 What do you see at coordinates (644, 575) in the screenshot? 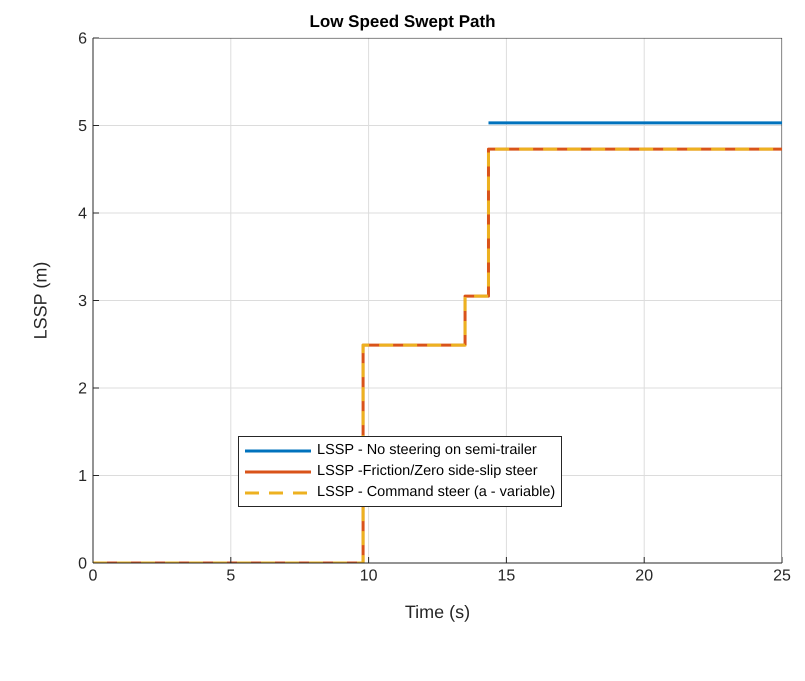
I see `x-tick-label: 20` at bounding box center [644, 575].